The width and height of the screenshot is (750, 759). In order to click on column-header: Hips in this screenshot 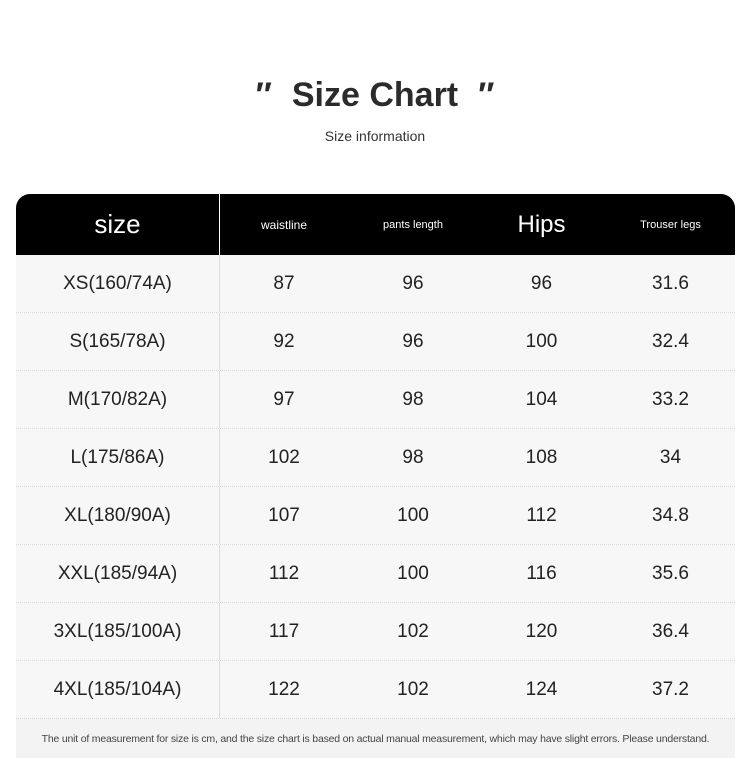, I will do `click(541, 224)`.